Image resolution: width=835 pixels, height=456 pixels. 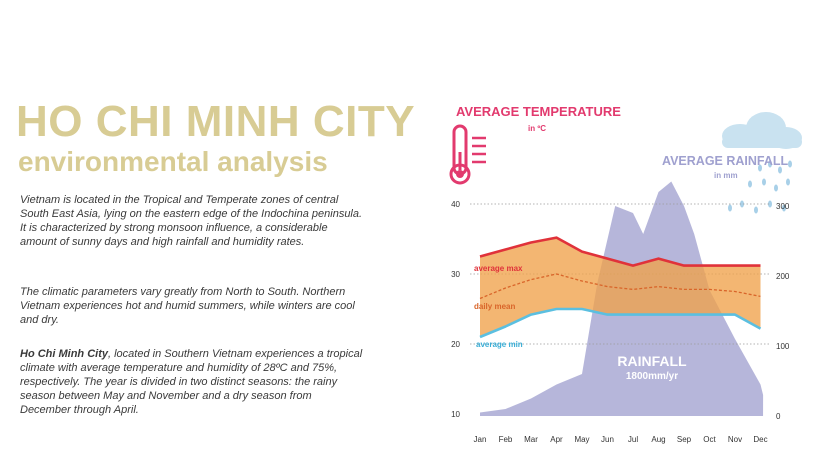 I want to click on x-tick-label: Nov, so click(x=735, y=439).